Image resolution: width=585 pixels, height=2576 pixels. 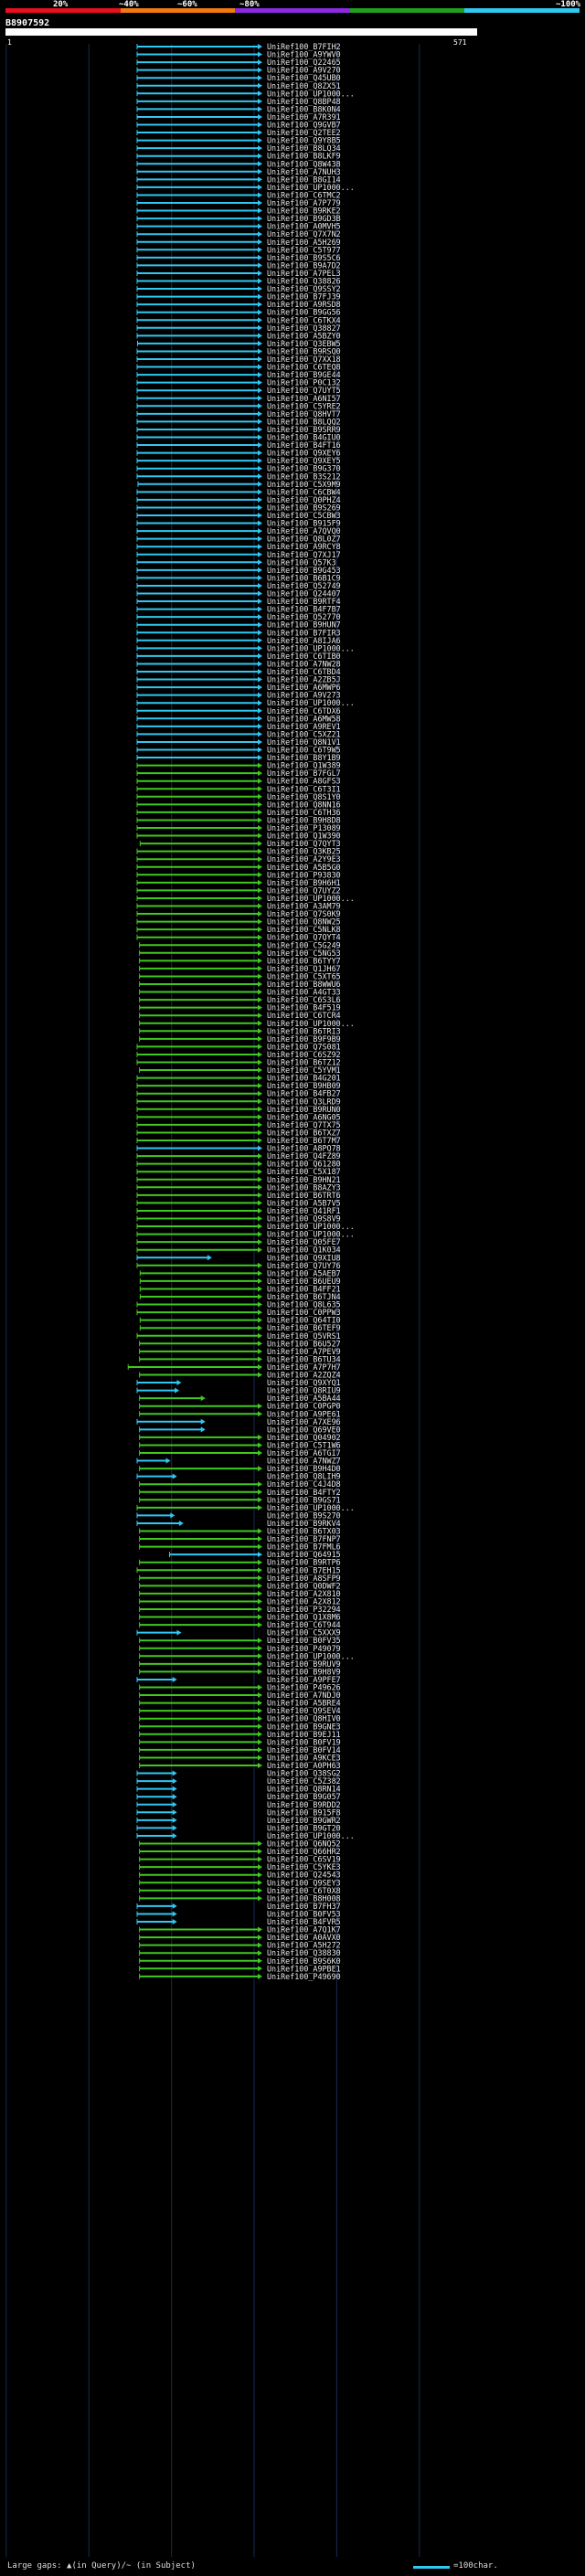 I want to click on hit-label: UniRef100_B6TYY7, so click(x=304, y=960).